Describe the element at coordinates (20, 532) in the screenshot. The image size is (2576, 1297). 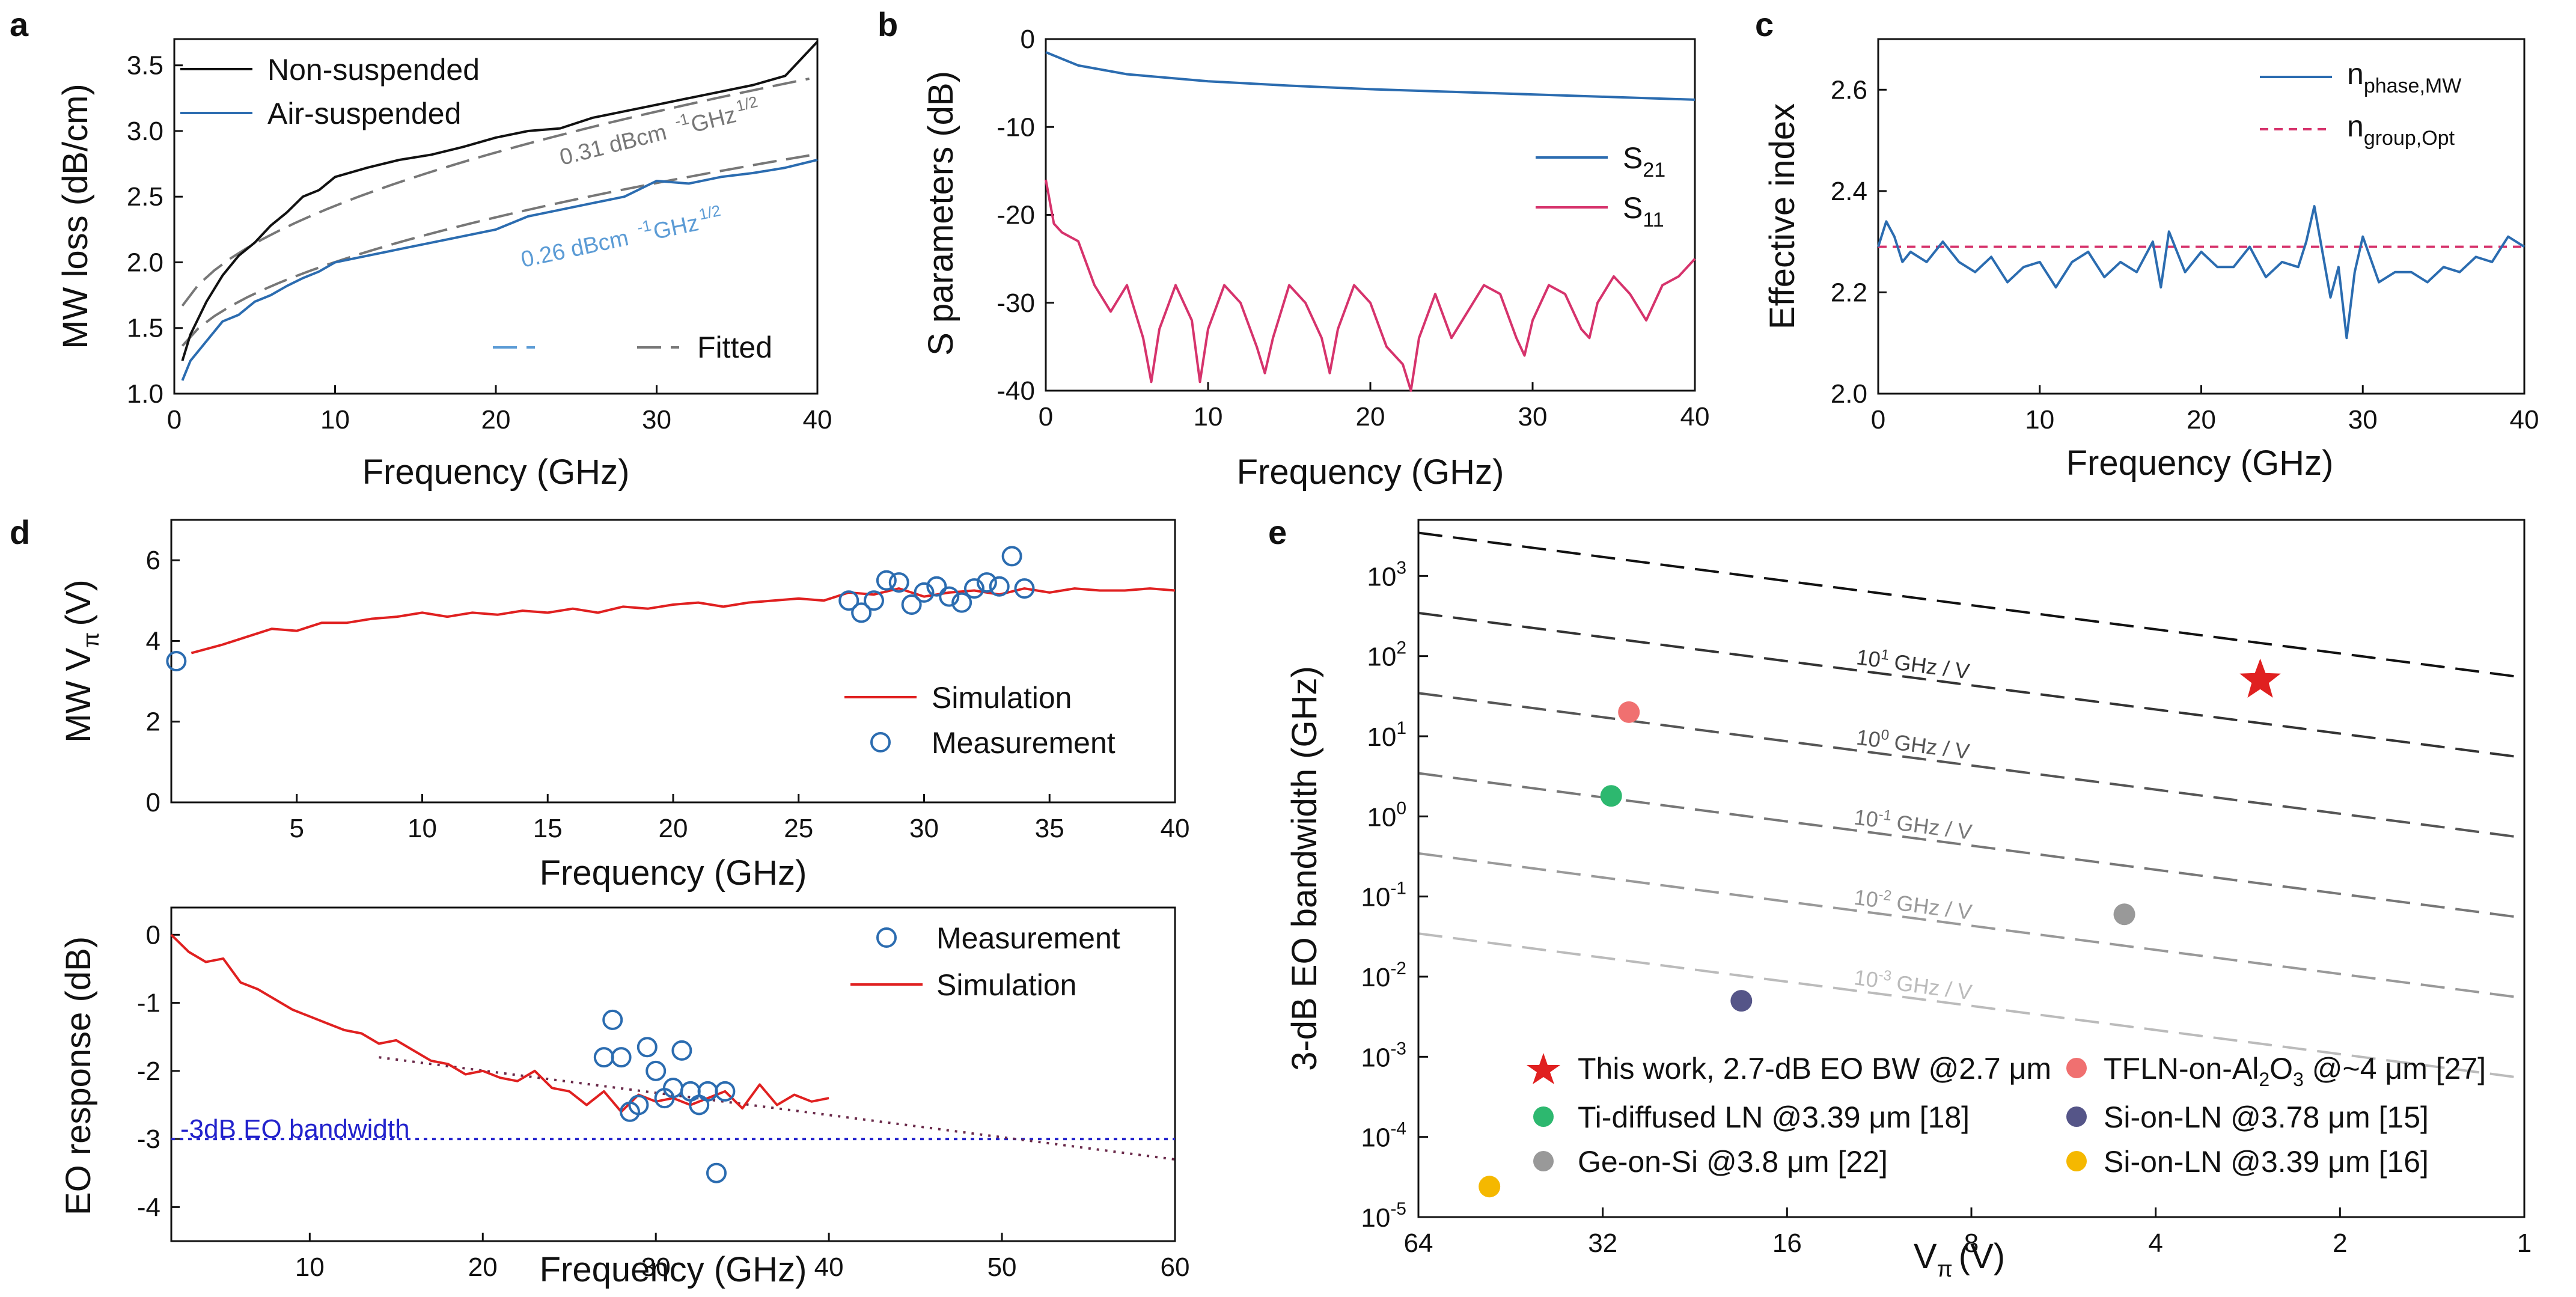
I see `panel-label-d: d` at that location.